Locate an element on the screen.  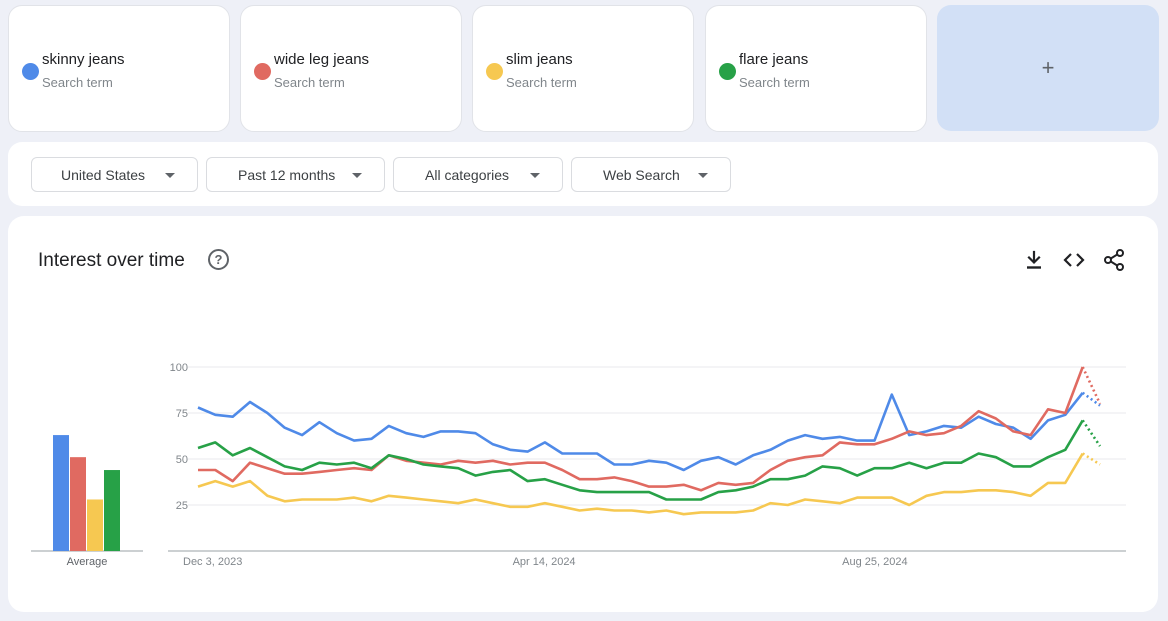
search-term-name: wide leg jeans is located at coordinates (322, 59).